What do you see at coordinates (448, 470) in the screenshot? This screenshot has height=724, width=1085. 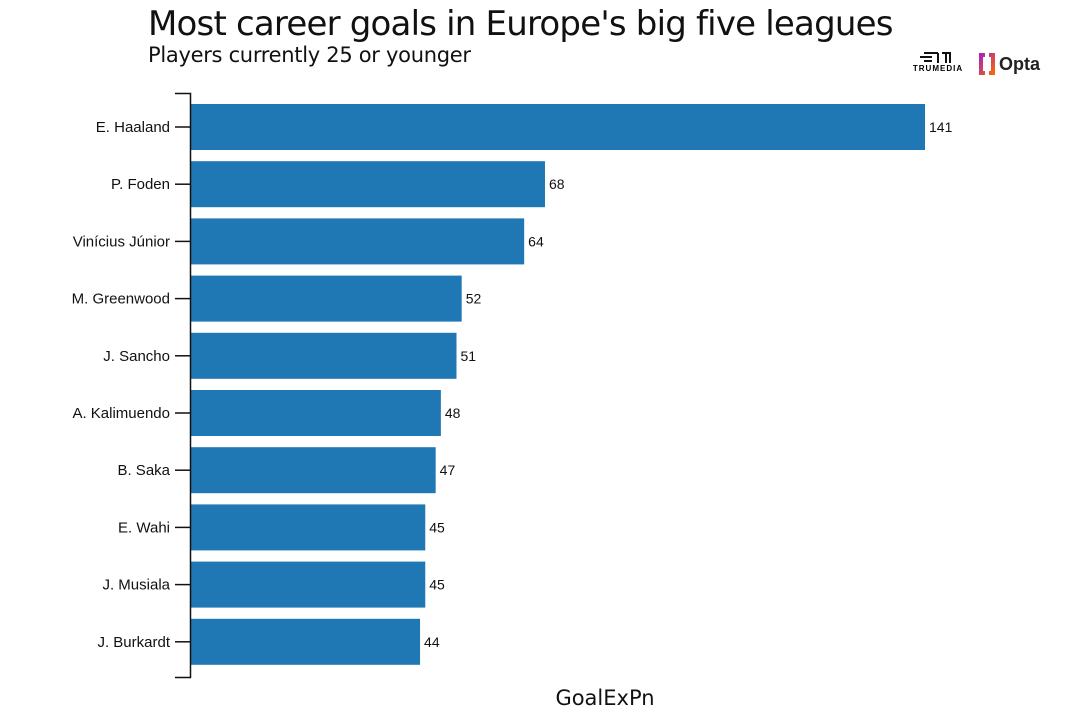 I see `data-label: 47` at bounding box center [448, 470].